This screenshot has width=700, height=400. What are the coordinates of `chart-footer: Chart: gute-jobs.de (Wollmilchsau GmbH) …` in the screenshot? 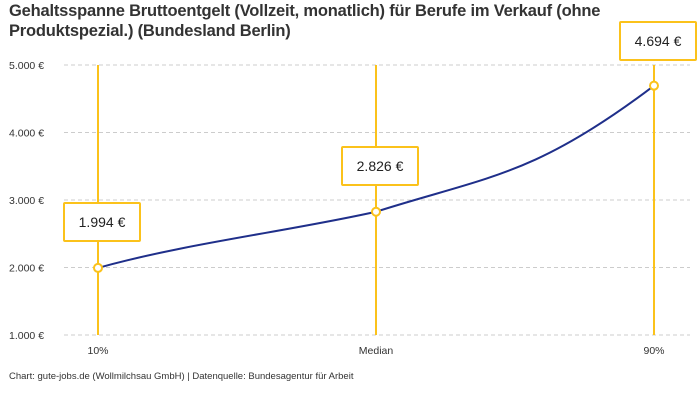 It's located at (181, 376).